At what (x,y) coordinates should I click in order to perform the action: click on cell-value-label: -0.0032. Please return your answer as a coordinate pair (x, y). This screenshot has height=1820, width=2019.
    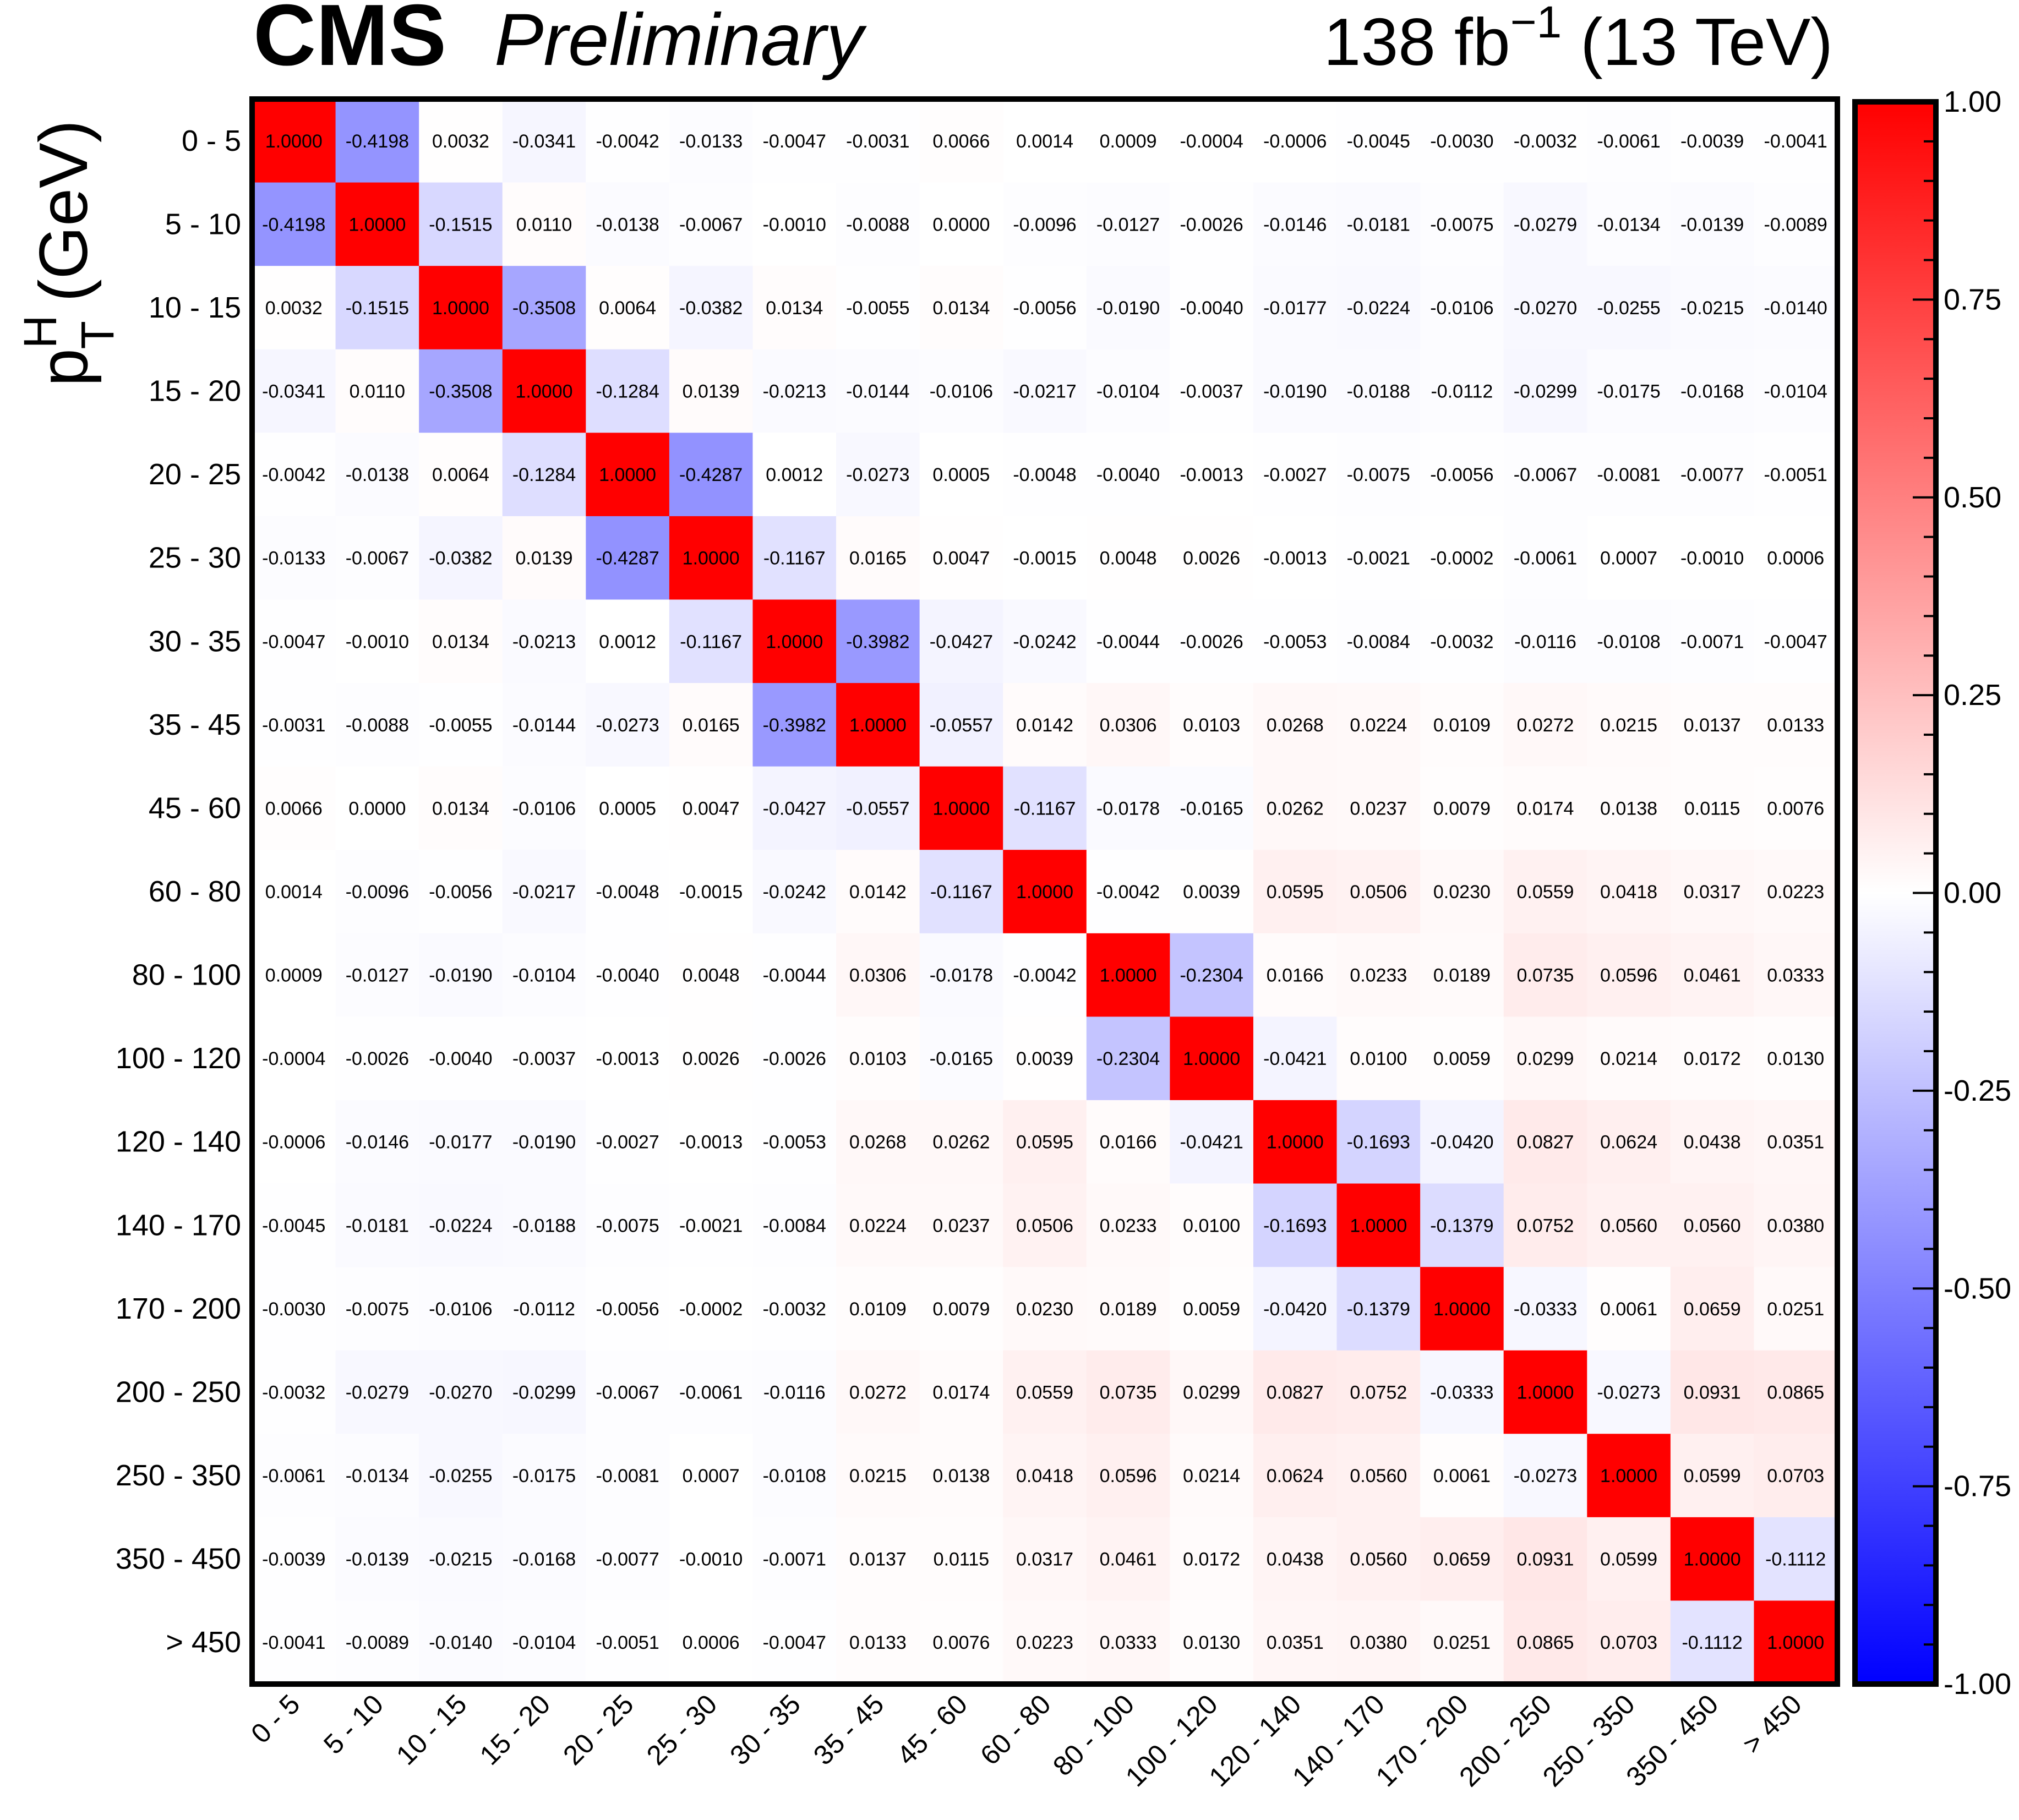
    Looking at the image, I should click on (794, 1309).